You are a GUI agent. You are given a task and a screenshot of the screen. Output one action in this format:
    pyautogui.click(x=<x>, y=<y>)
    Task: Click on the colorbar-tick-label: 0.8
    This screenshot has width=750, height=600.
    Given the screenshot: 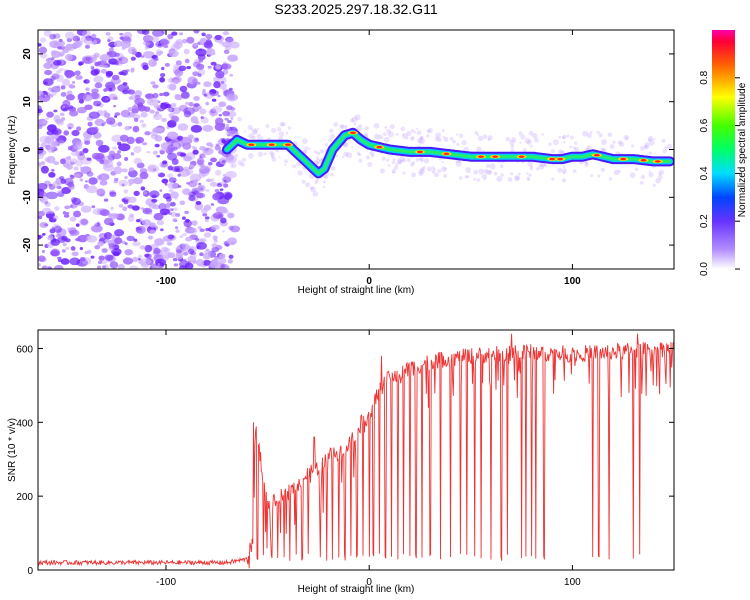 What is the action you would take?
    pyautogui.click(x=704, y=77)
    